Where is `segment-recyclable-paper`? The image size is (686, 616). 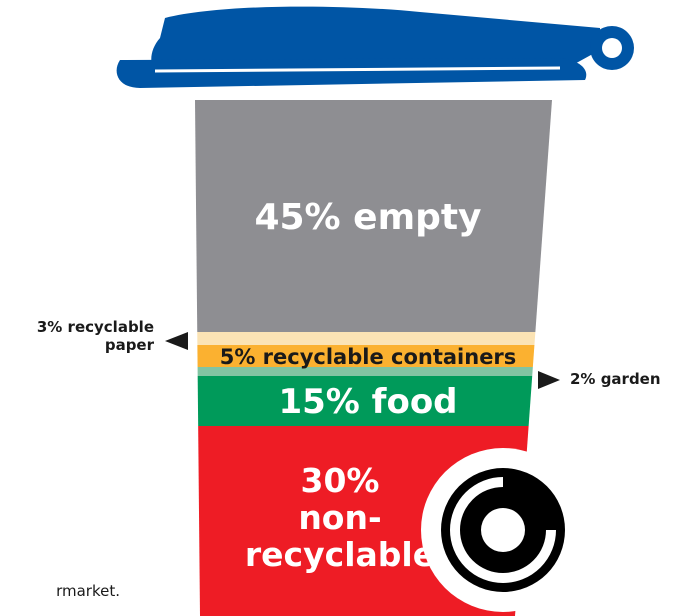
segment-recyclable-paper is located at coordinates (373, 338).